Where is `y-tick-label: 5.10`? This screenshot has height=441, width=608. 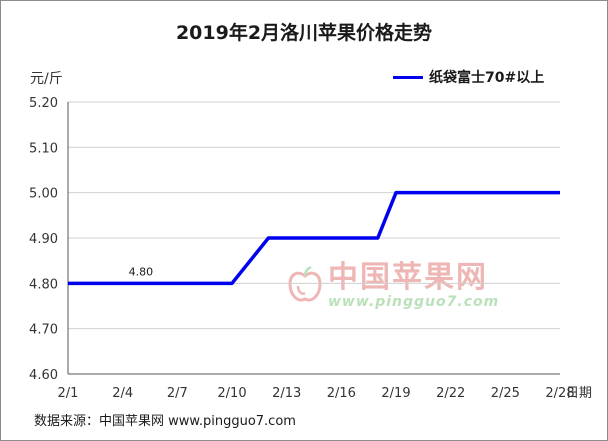 y-tick-label: 5.10 is located at coordinates (43, 148).